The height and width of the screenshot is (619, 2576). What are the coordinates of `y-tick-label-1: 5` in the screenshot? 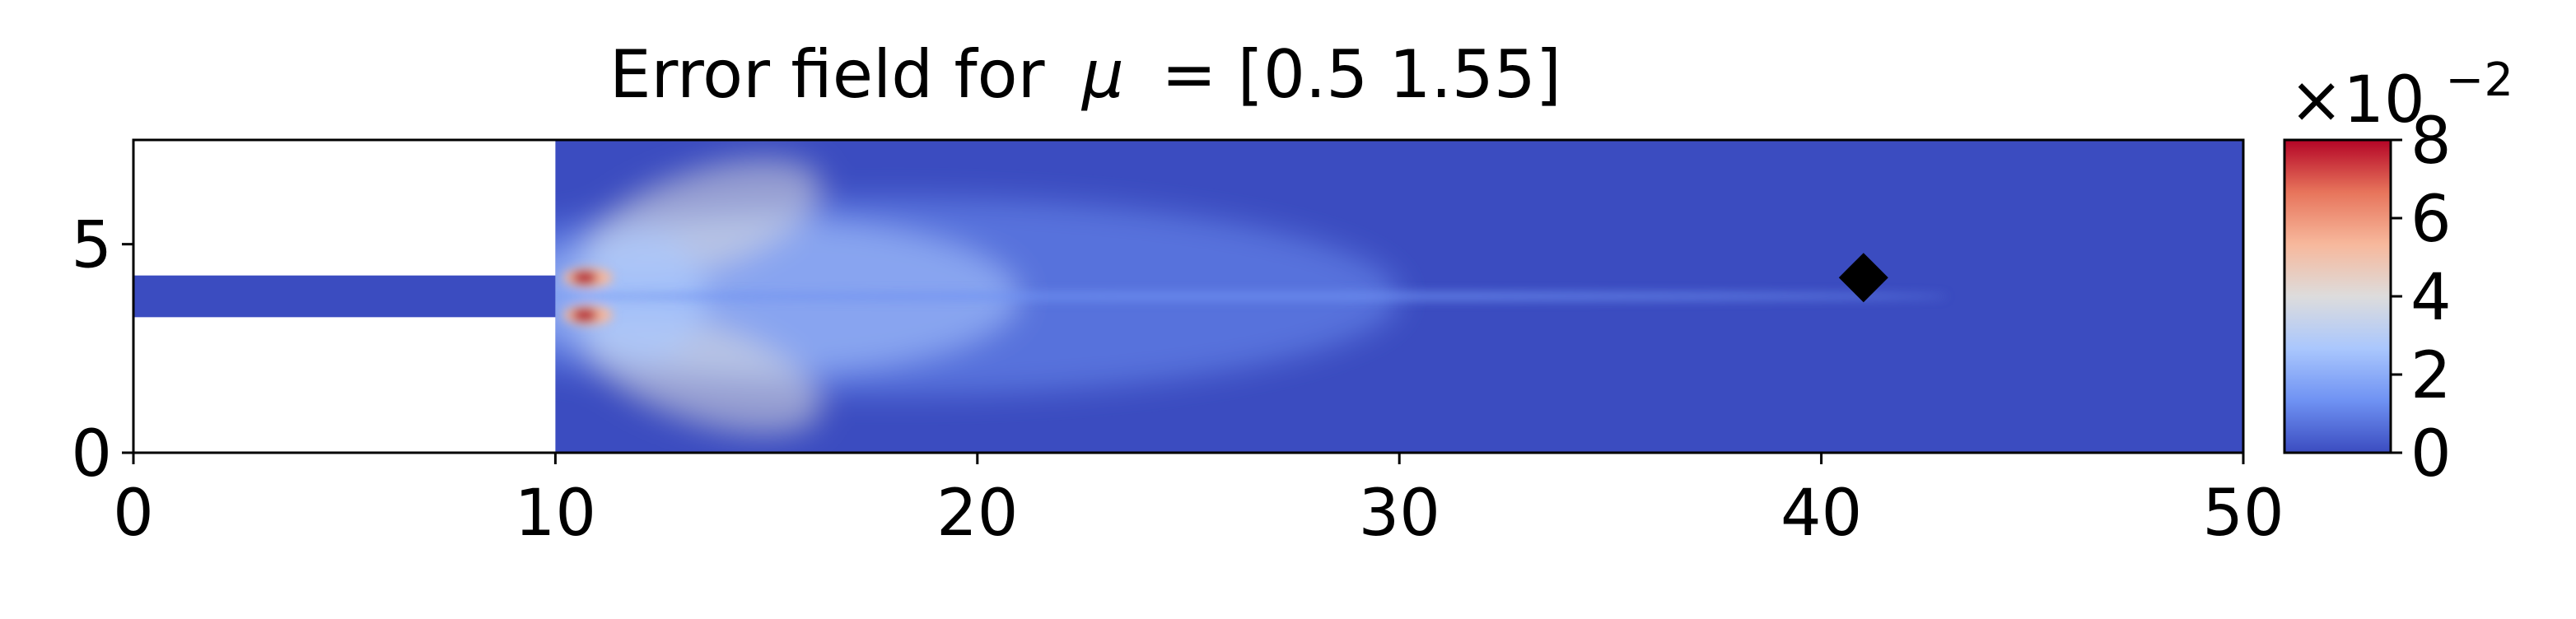 It's located at (91, 246).